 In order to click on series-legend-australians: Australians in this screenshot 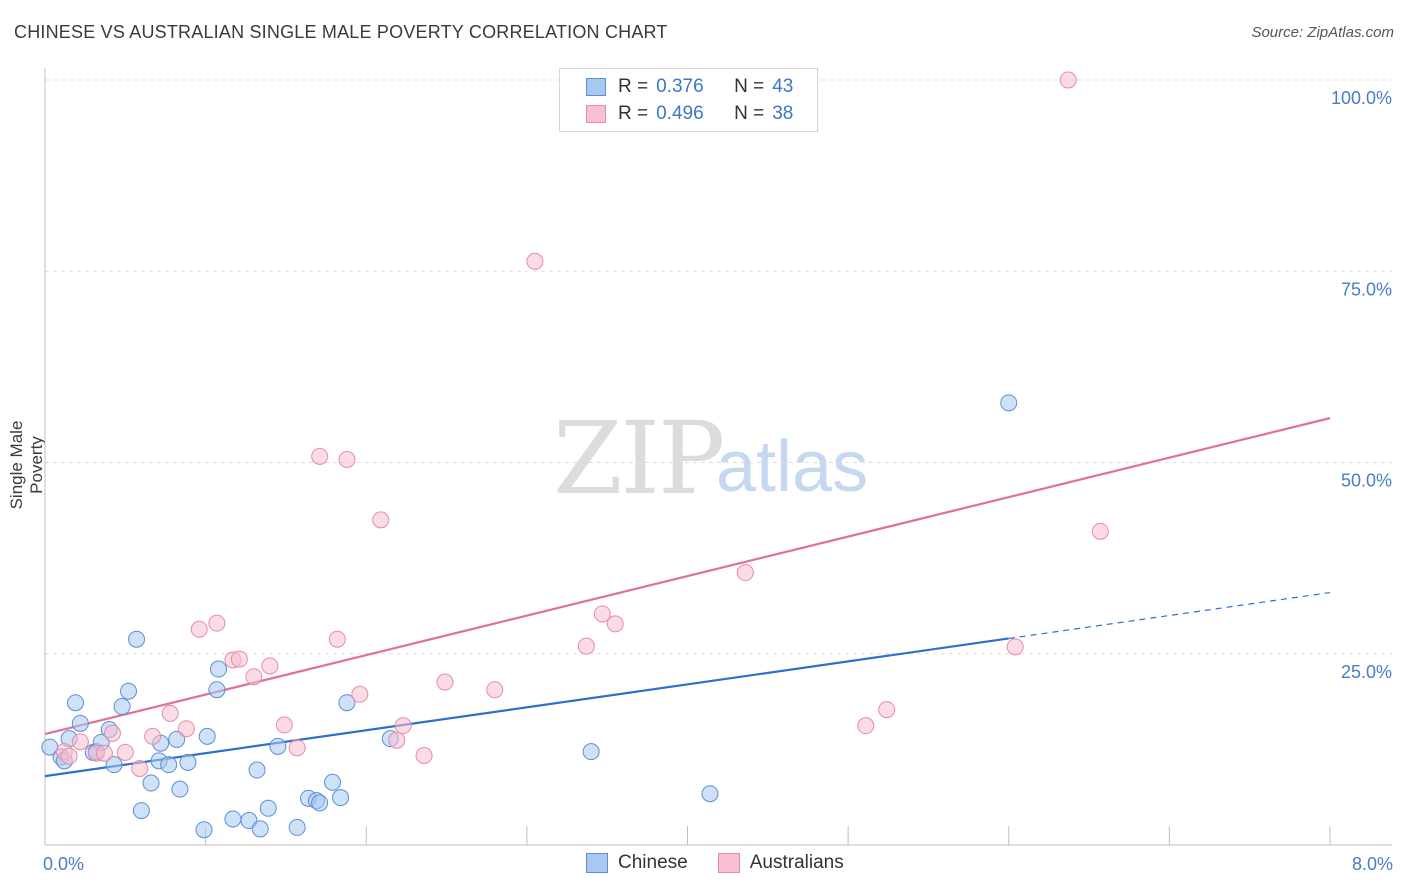, I will do `click(780, 863)`.